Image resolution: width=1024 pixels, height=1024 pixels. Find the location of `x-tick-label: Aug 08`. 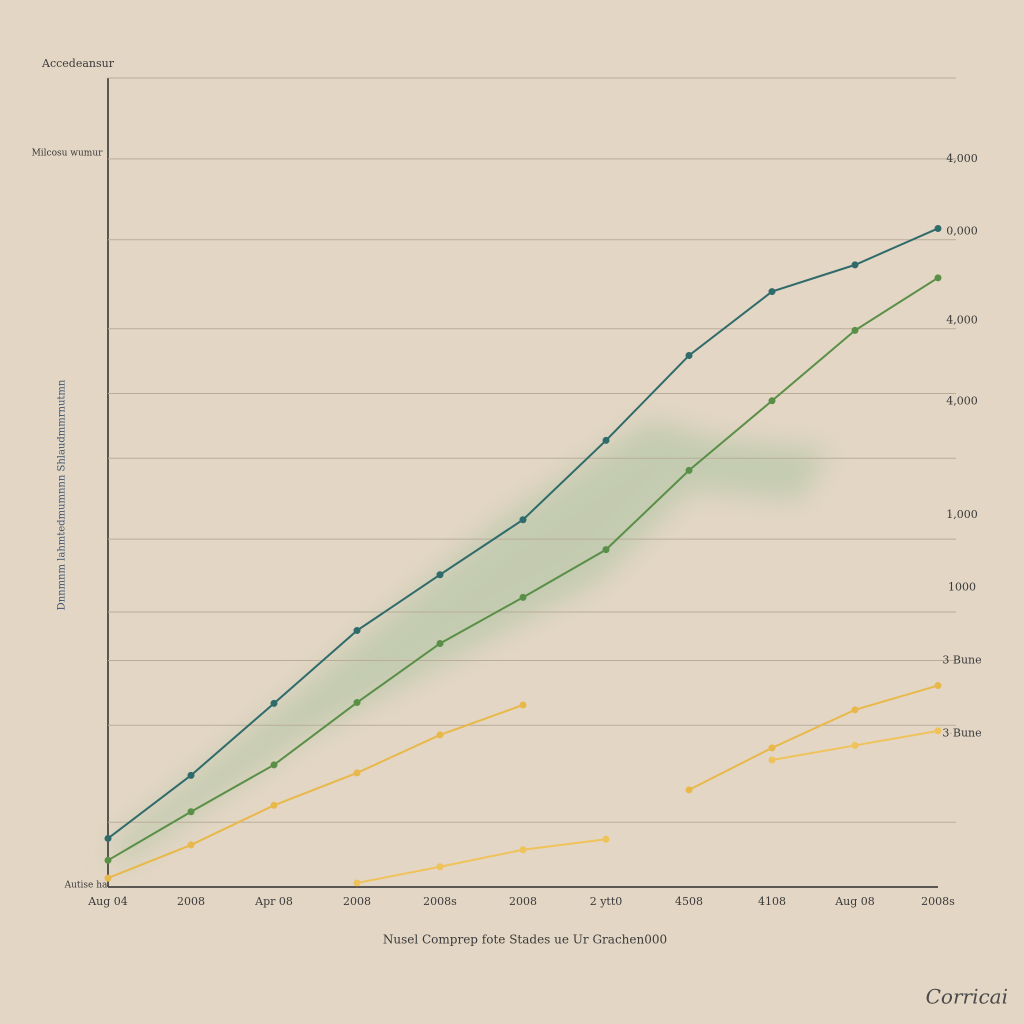

x-tick-label: Aug 08 is located at coordinates (854, 901).